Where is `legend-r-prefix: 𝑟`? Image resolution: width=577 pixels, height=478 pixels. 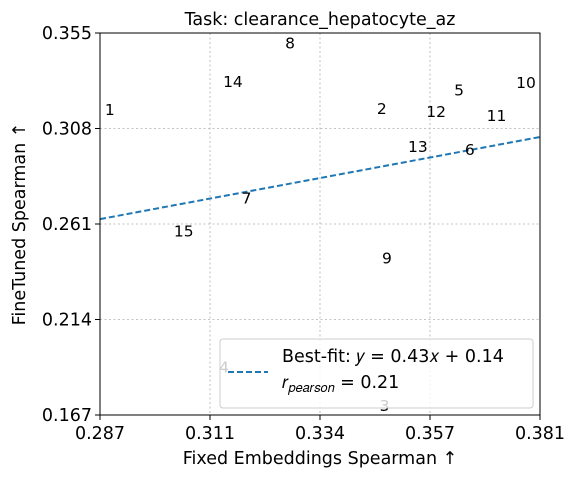
legend-r-prefix: 𝑟 is located at coordinates (285, 383).